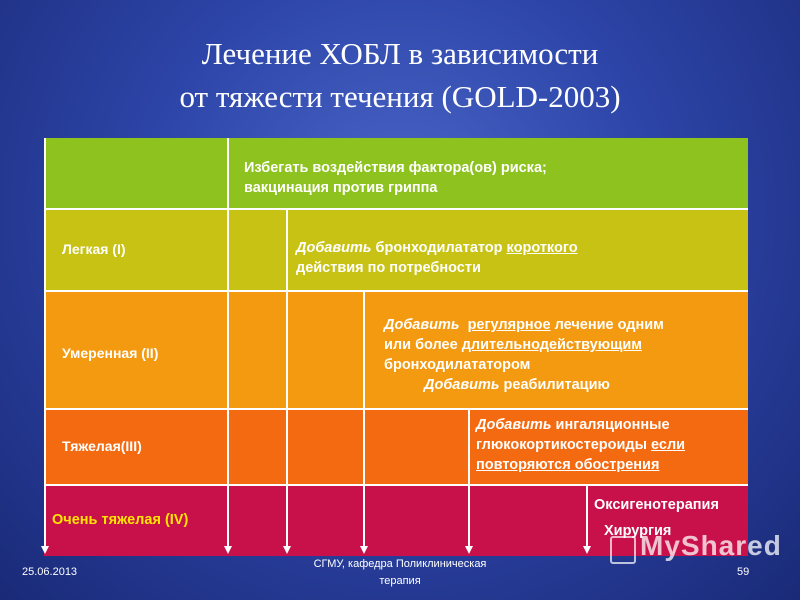 Image resolution: width=800 pixels, height=600 pixels. I want to click on title-line-2: от тяжести течения (GOLD-2003), so click(400, 96).